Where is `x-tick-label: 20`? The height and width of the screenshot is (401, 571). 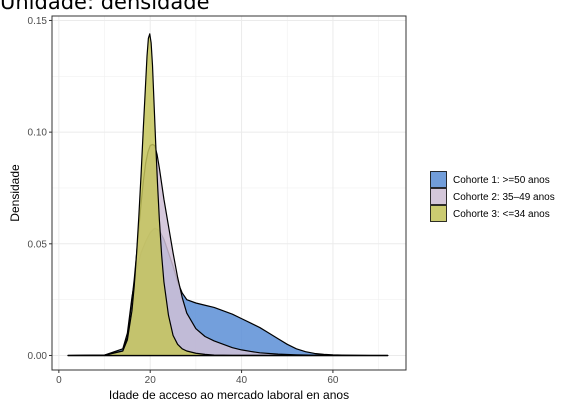 x-tick-label: 20 is located at coordinates (151, 380).